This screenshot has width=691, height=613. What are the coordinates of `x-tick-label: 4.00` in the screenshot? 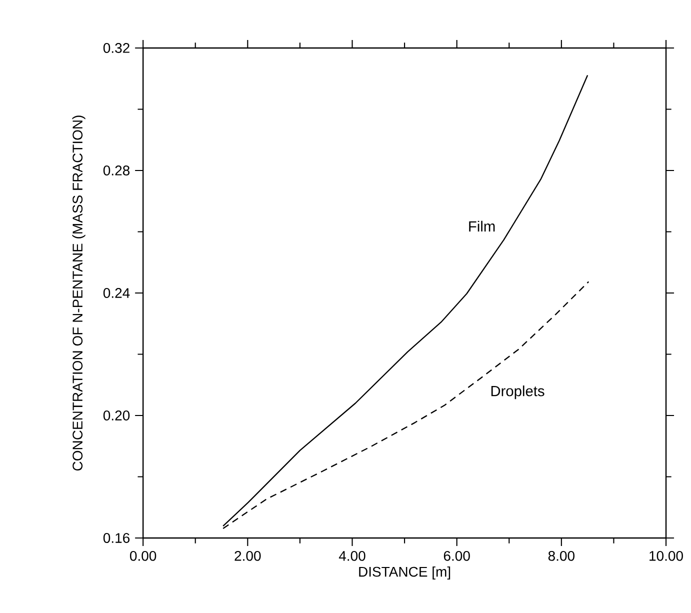 It's located at (352, 555).